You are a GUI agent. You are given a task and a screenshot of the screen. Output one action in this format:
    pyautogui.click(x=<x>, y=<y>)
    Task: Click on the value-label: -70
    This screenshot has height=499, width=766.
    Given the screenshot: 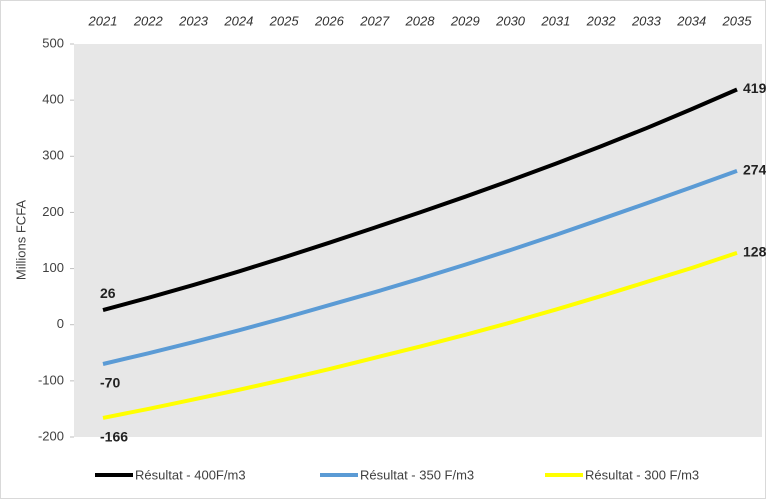 What is the action you would take?
    pyautogui.click(x=110, y=383)
    